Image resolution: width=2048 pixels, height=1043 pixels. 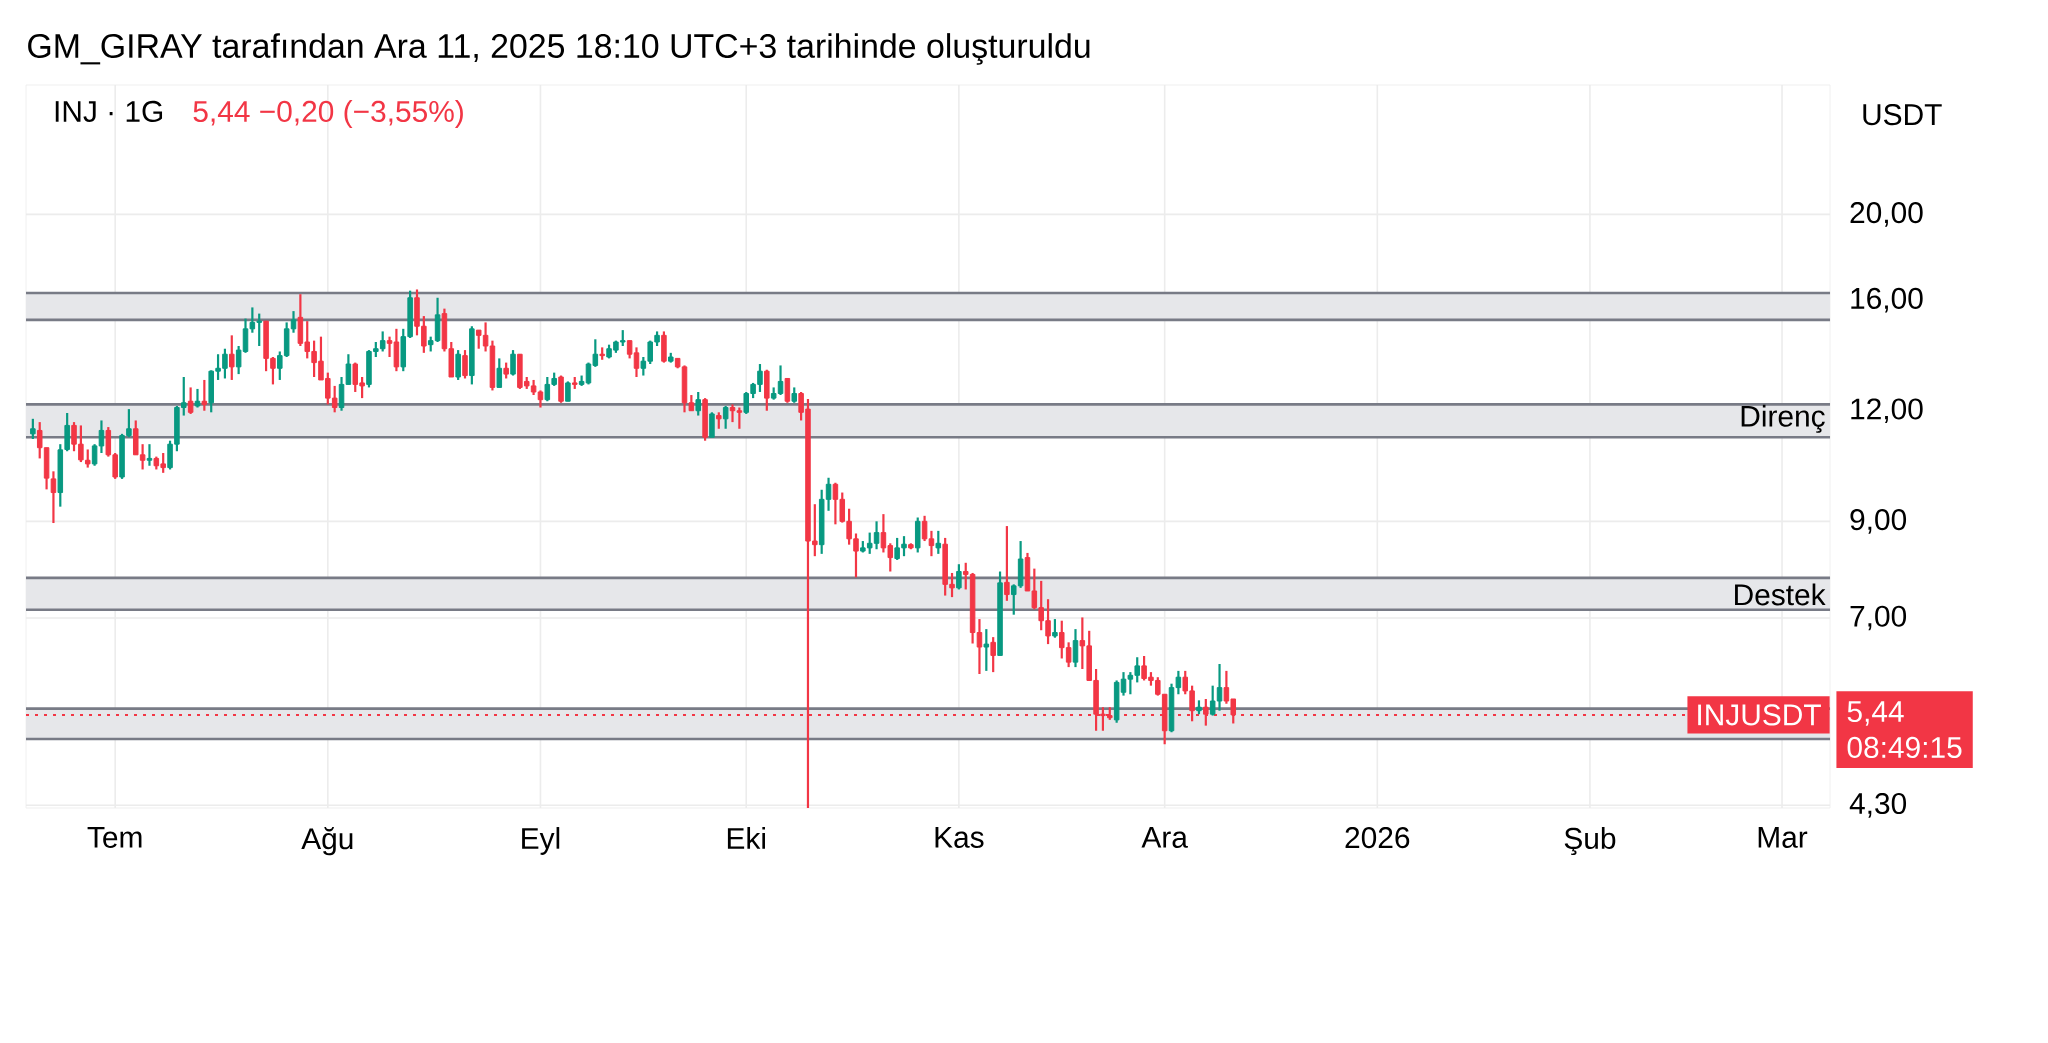 What do you see at coordinates (114, 837) in the screenshot?
I see `x-tick-label: Tem` at bounding box center [114, 837].